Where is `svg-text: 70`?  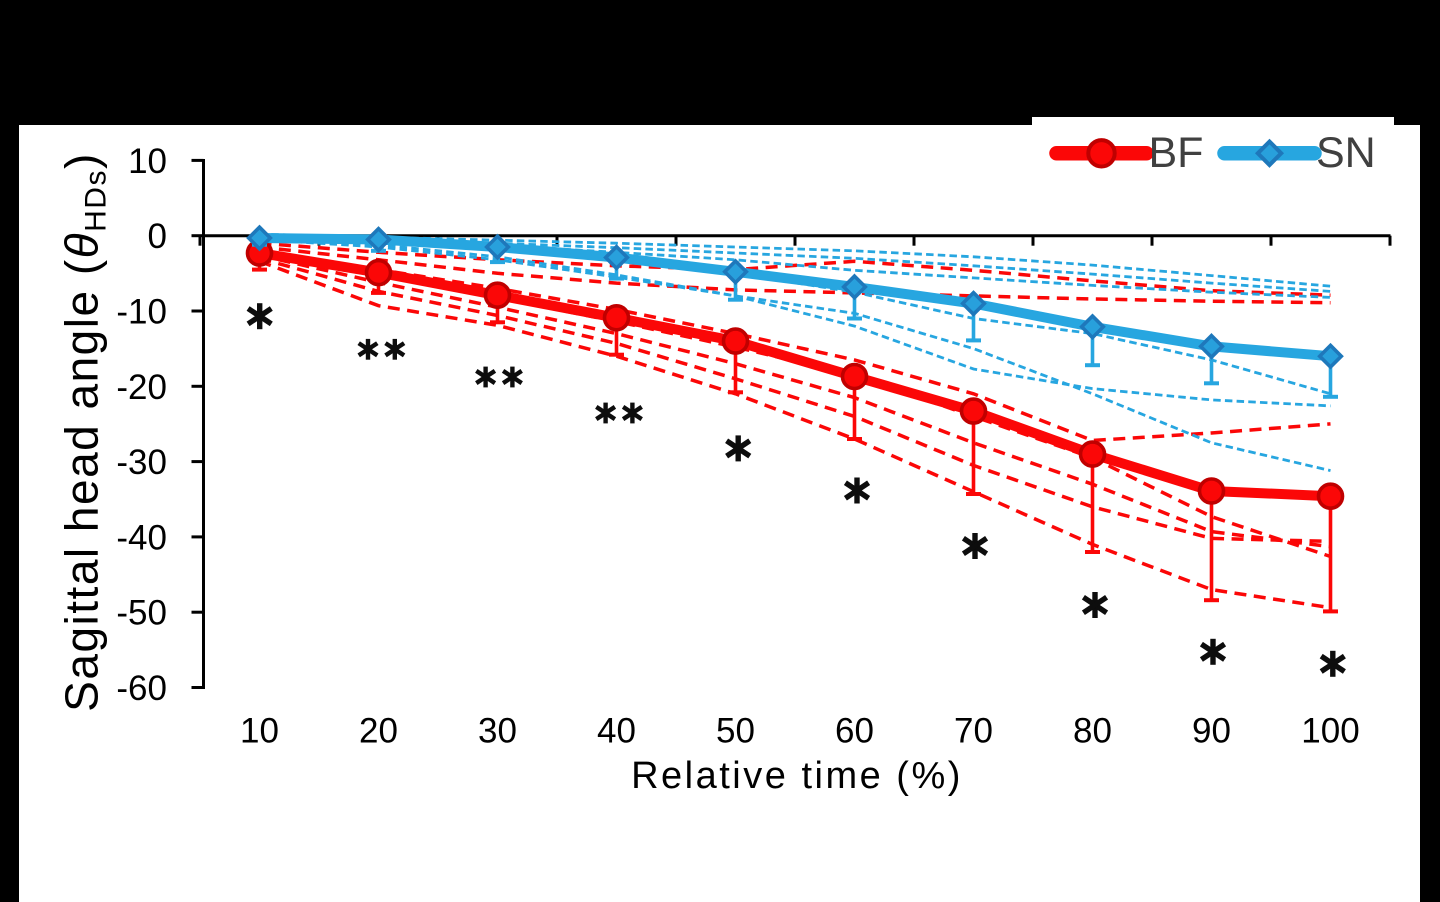 svg-text: 70 is located at coordinates (973, 731).